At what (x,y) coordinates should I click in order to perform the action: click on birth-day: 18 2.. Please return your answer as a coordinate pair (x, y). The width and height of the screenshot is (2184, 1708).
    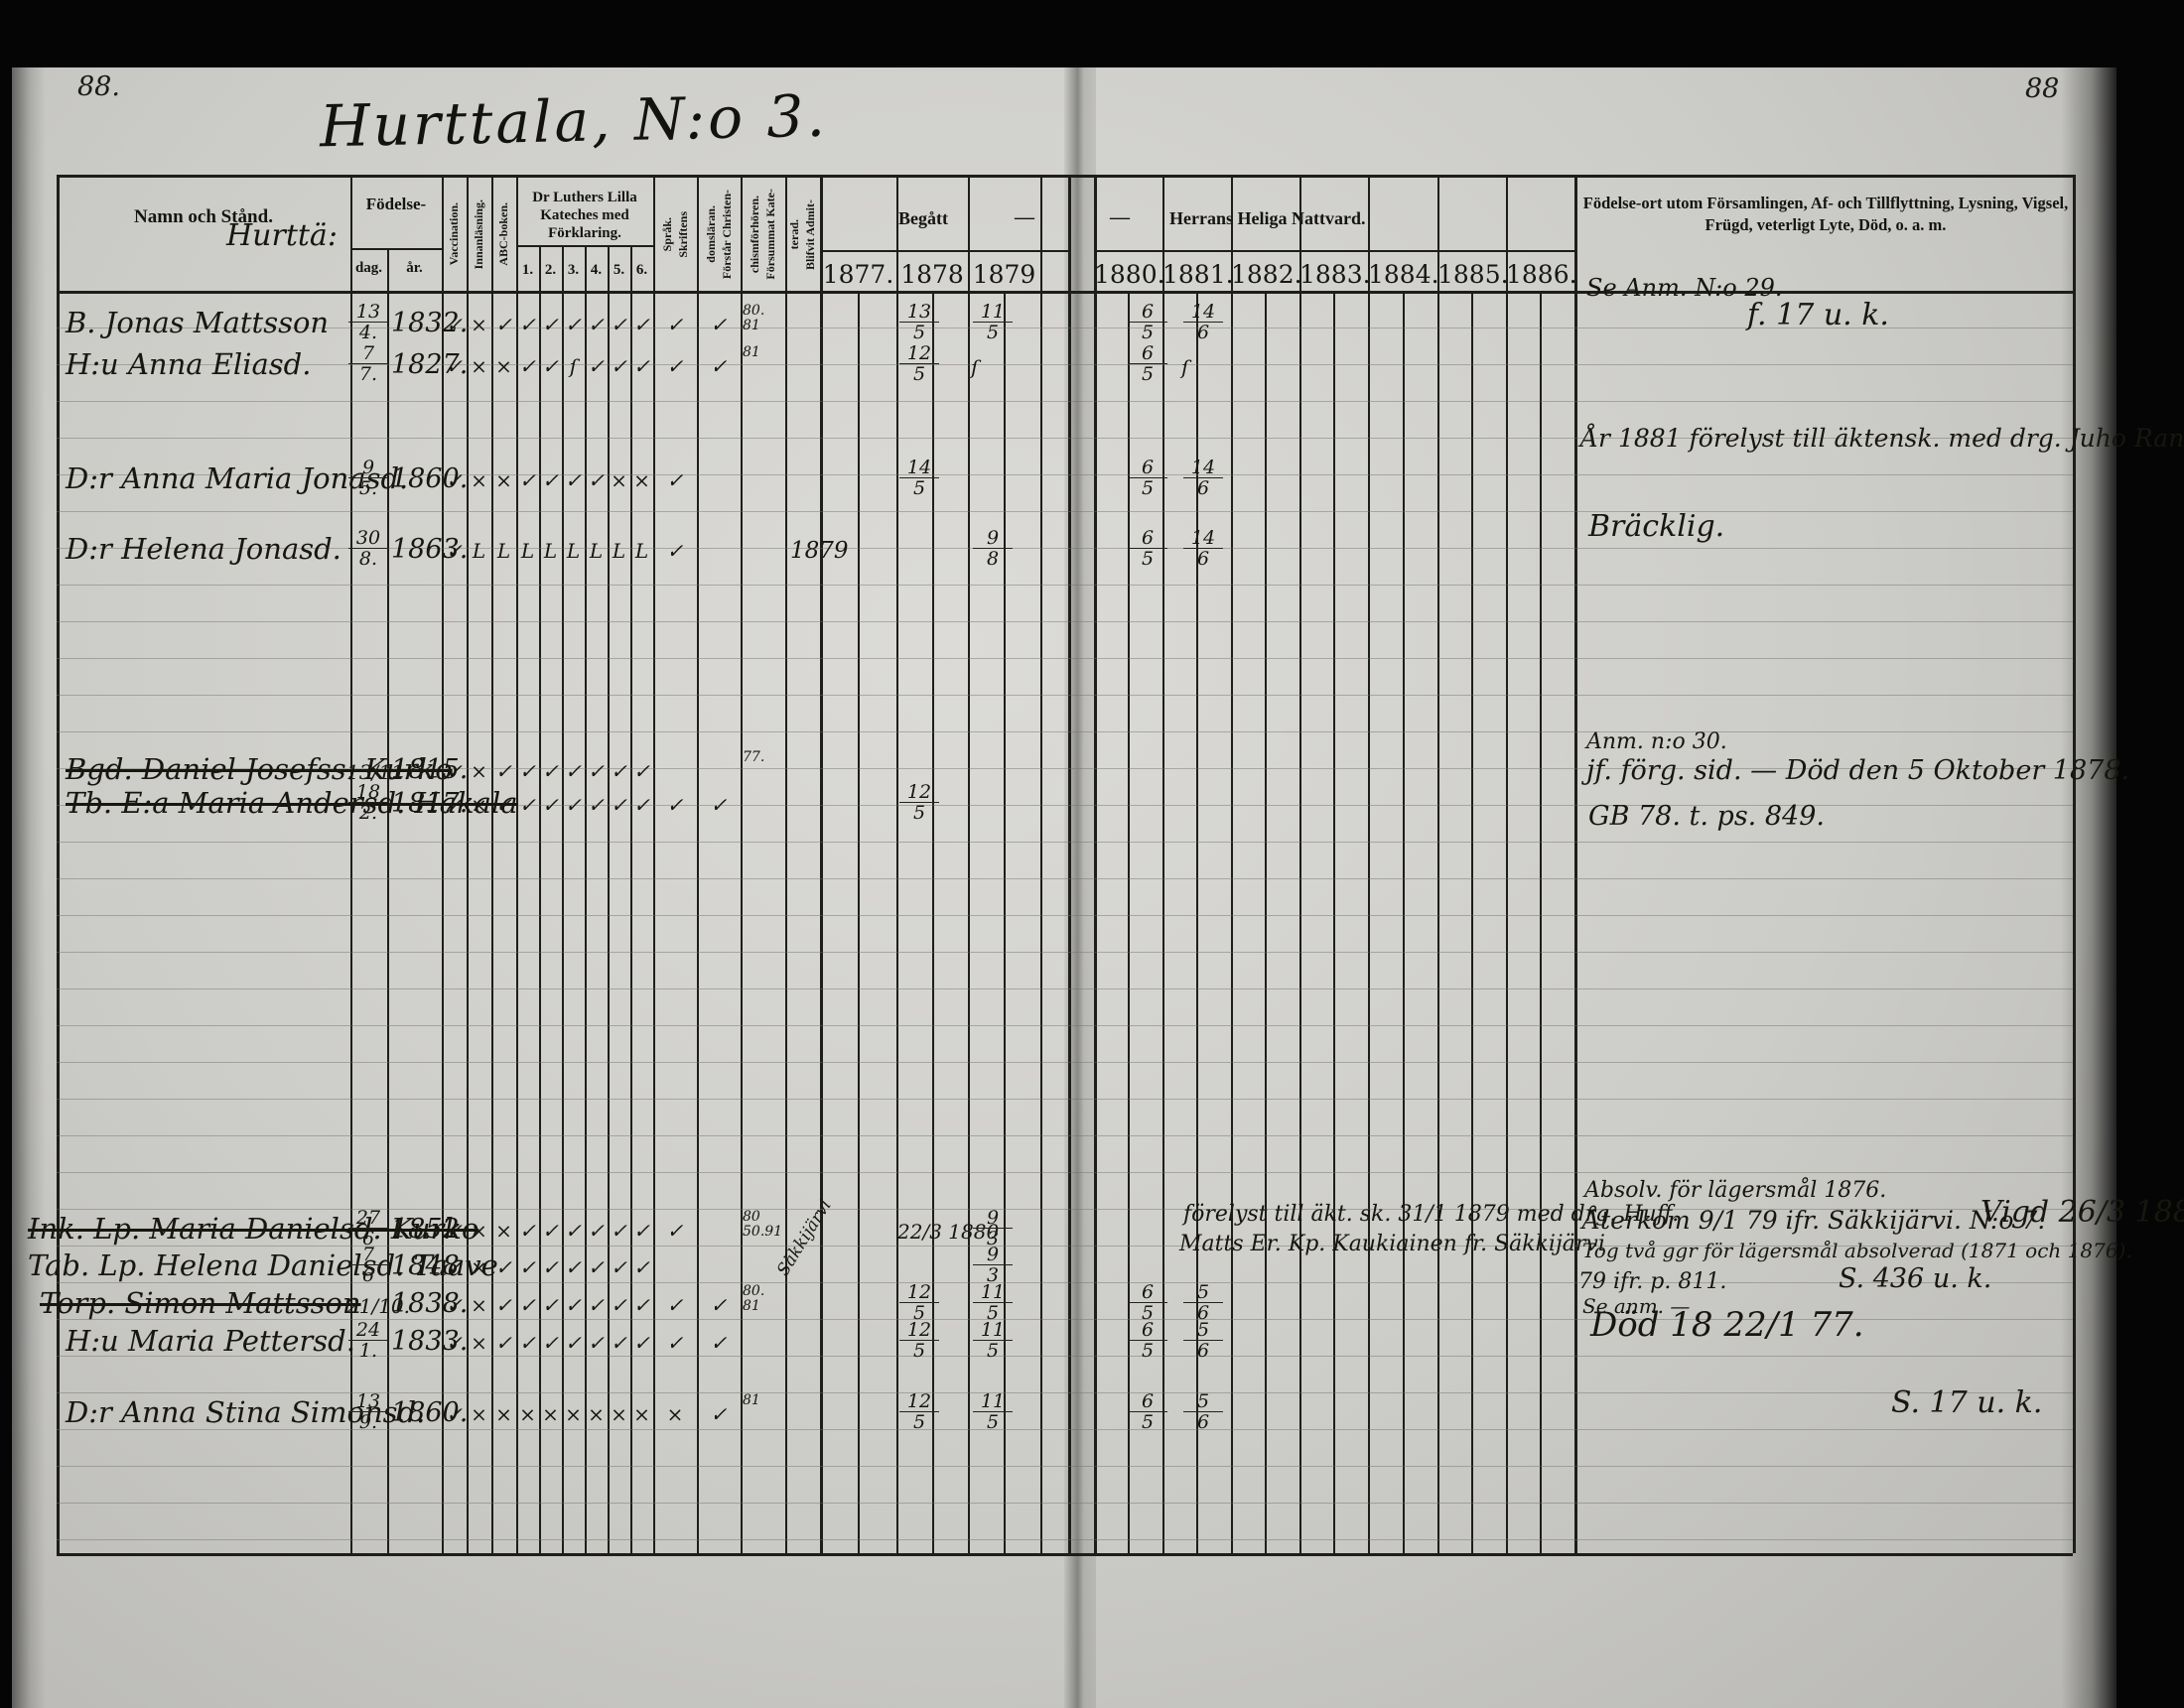
    Looking at the image, I should click on (368, 803).